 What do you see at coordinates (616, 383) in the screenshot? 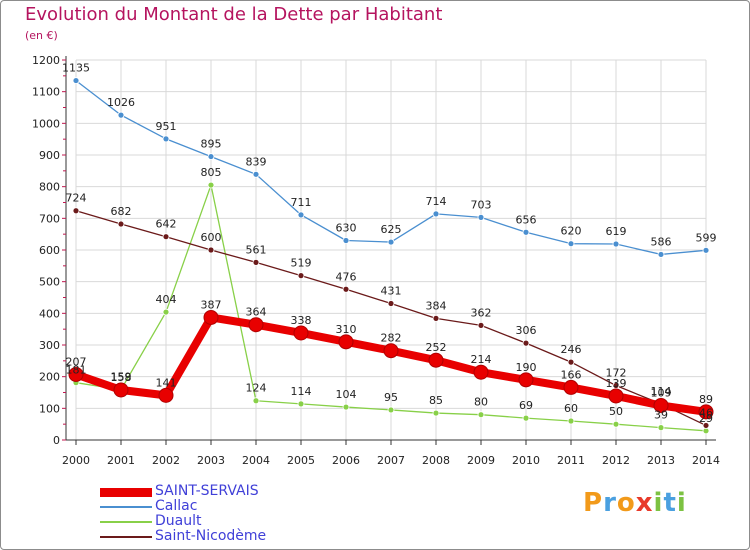
I see `data-label: 139` at bounding box center [616, 383].